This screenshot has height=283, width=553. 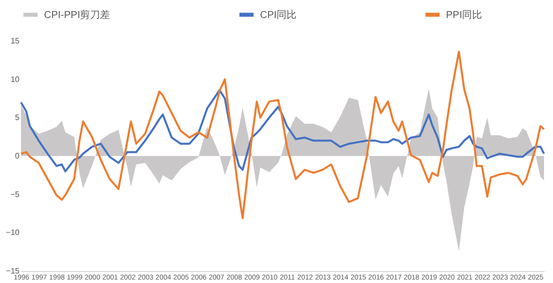 I want to click on y-tick-label: 15, so click(x=15, y=41).